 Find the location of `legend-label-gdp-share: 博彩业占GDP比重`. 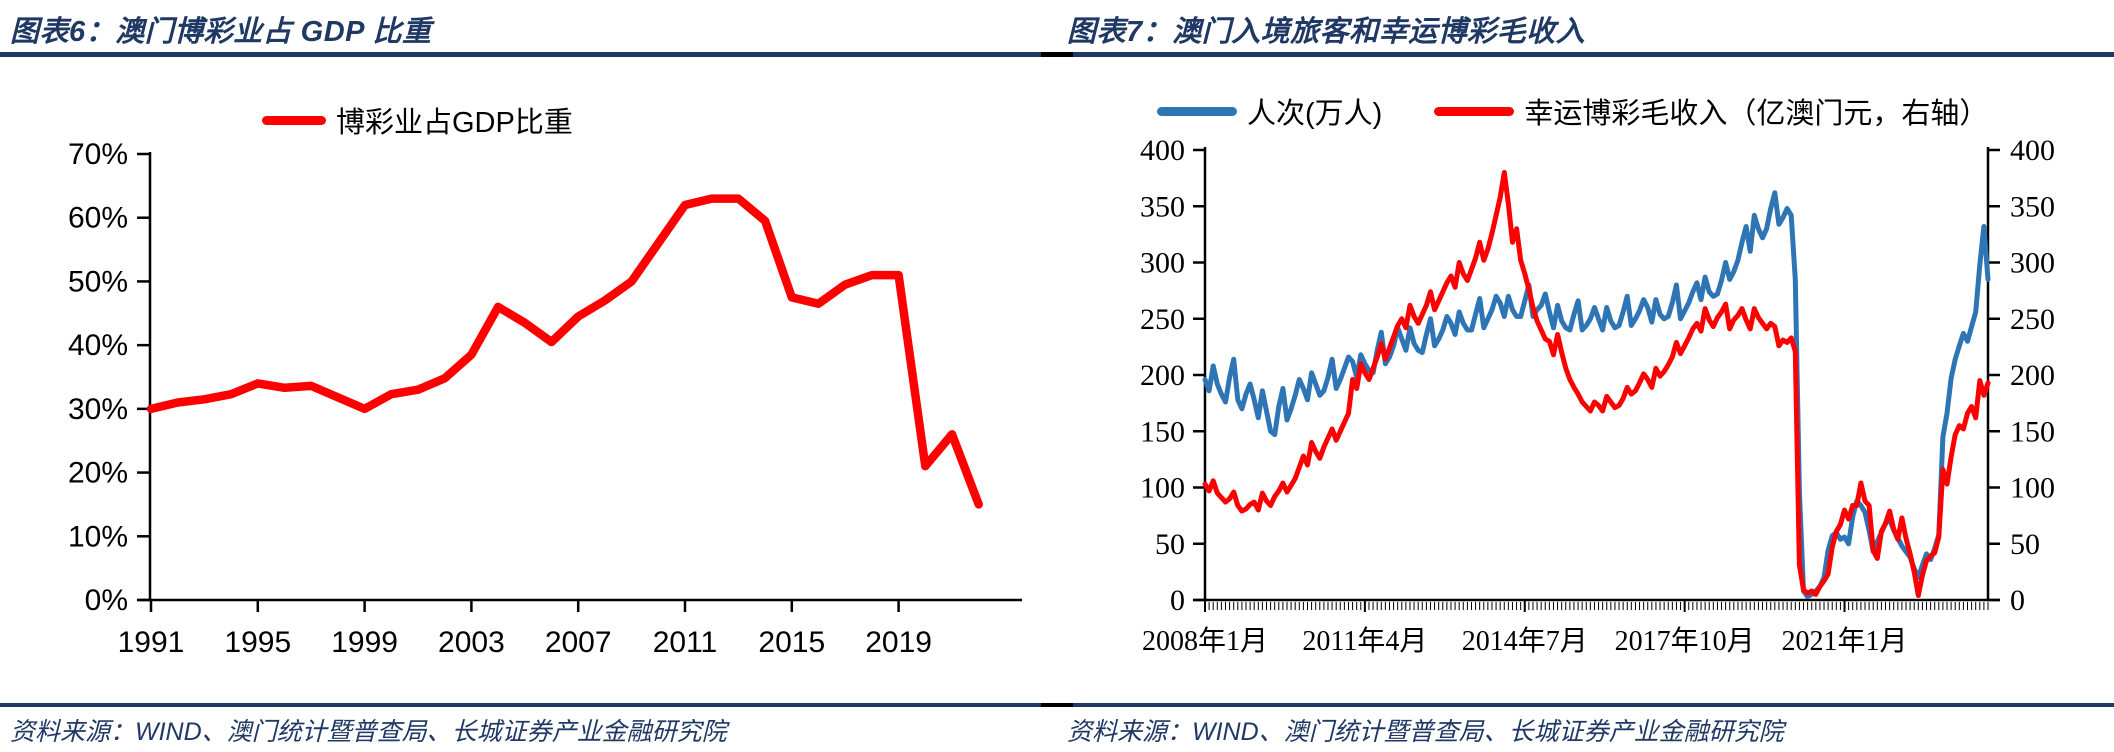

legend-label-gdp-share: 博彩业占GDP比重 is located at coordinates (454, 123).